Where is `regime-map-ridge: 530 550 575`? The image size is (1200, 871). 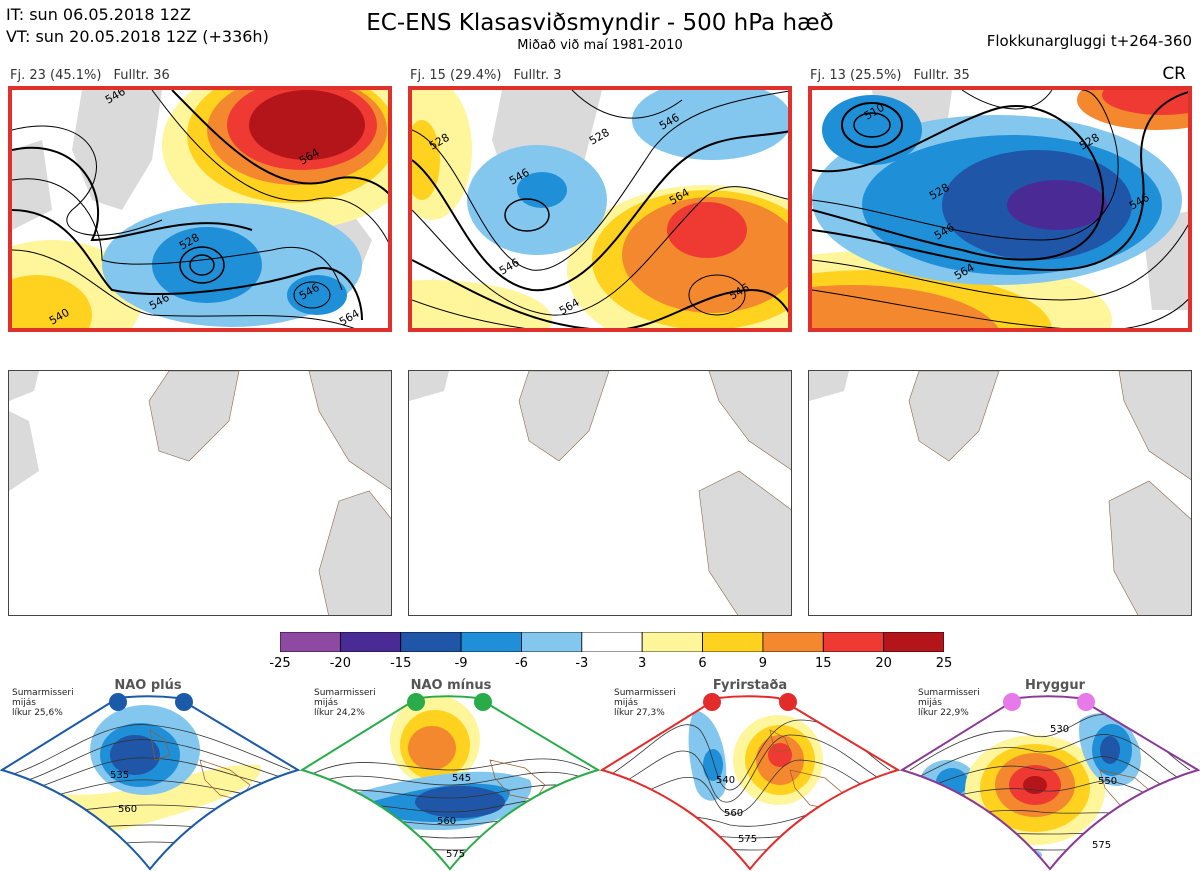 regime-map-ridge: 530 550 575 is located at coordinates (1050, 782).